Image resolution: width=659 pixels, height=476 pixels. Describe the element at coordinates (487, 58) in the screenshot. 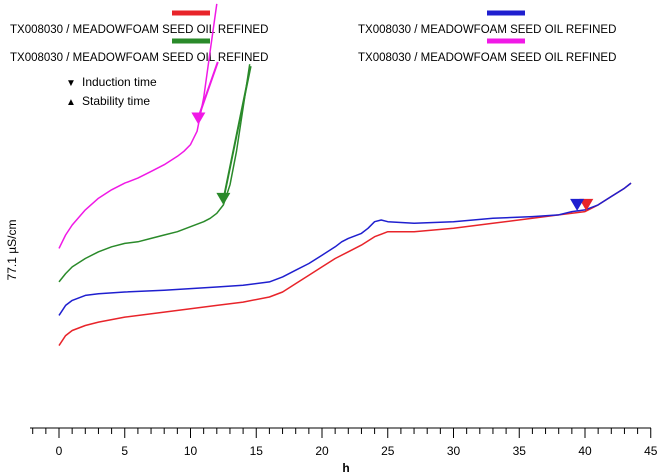

I see `legend-label-3: TX008030 / MEADOWFOAM SEED OIL REFINED` at that location.